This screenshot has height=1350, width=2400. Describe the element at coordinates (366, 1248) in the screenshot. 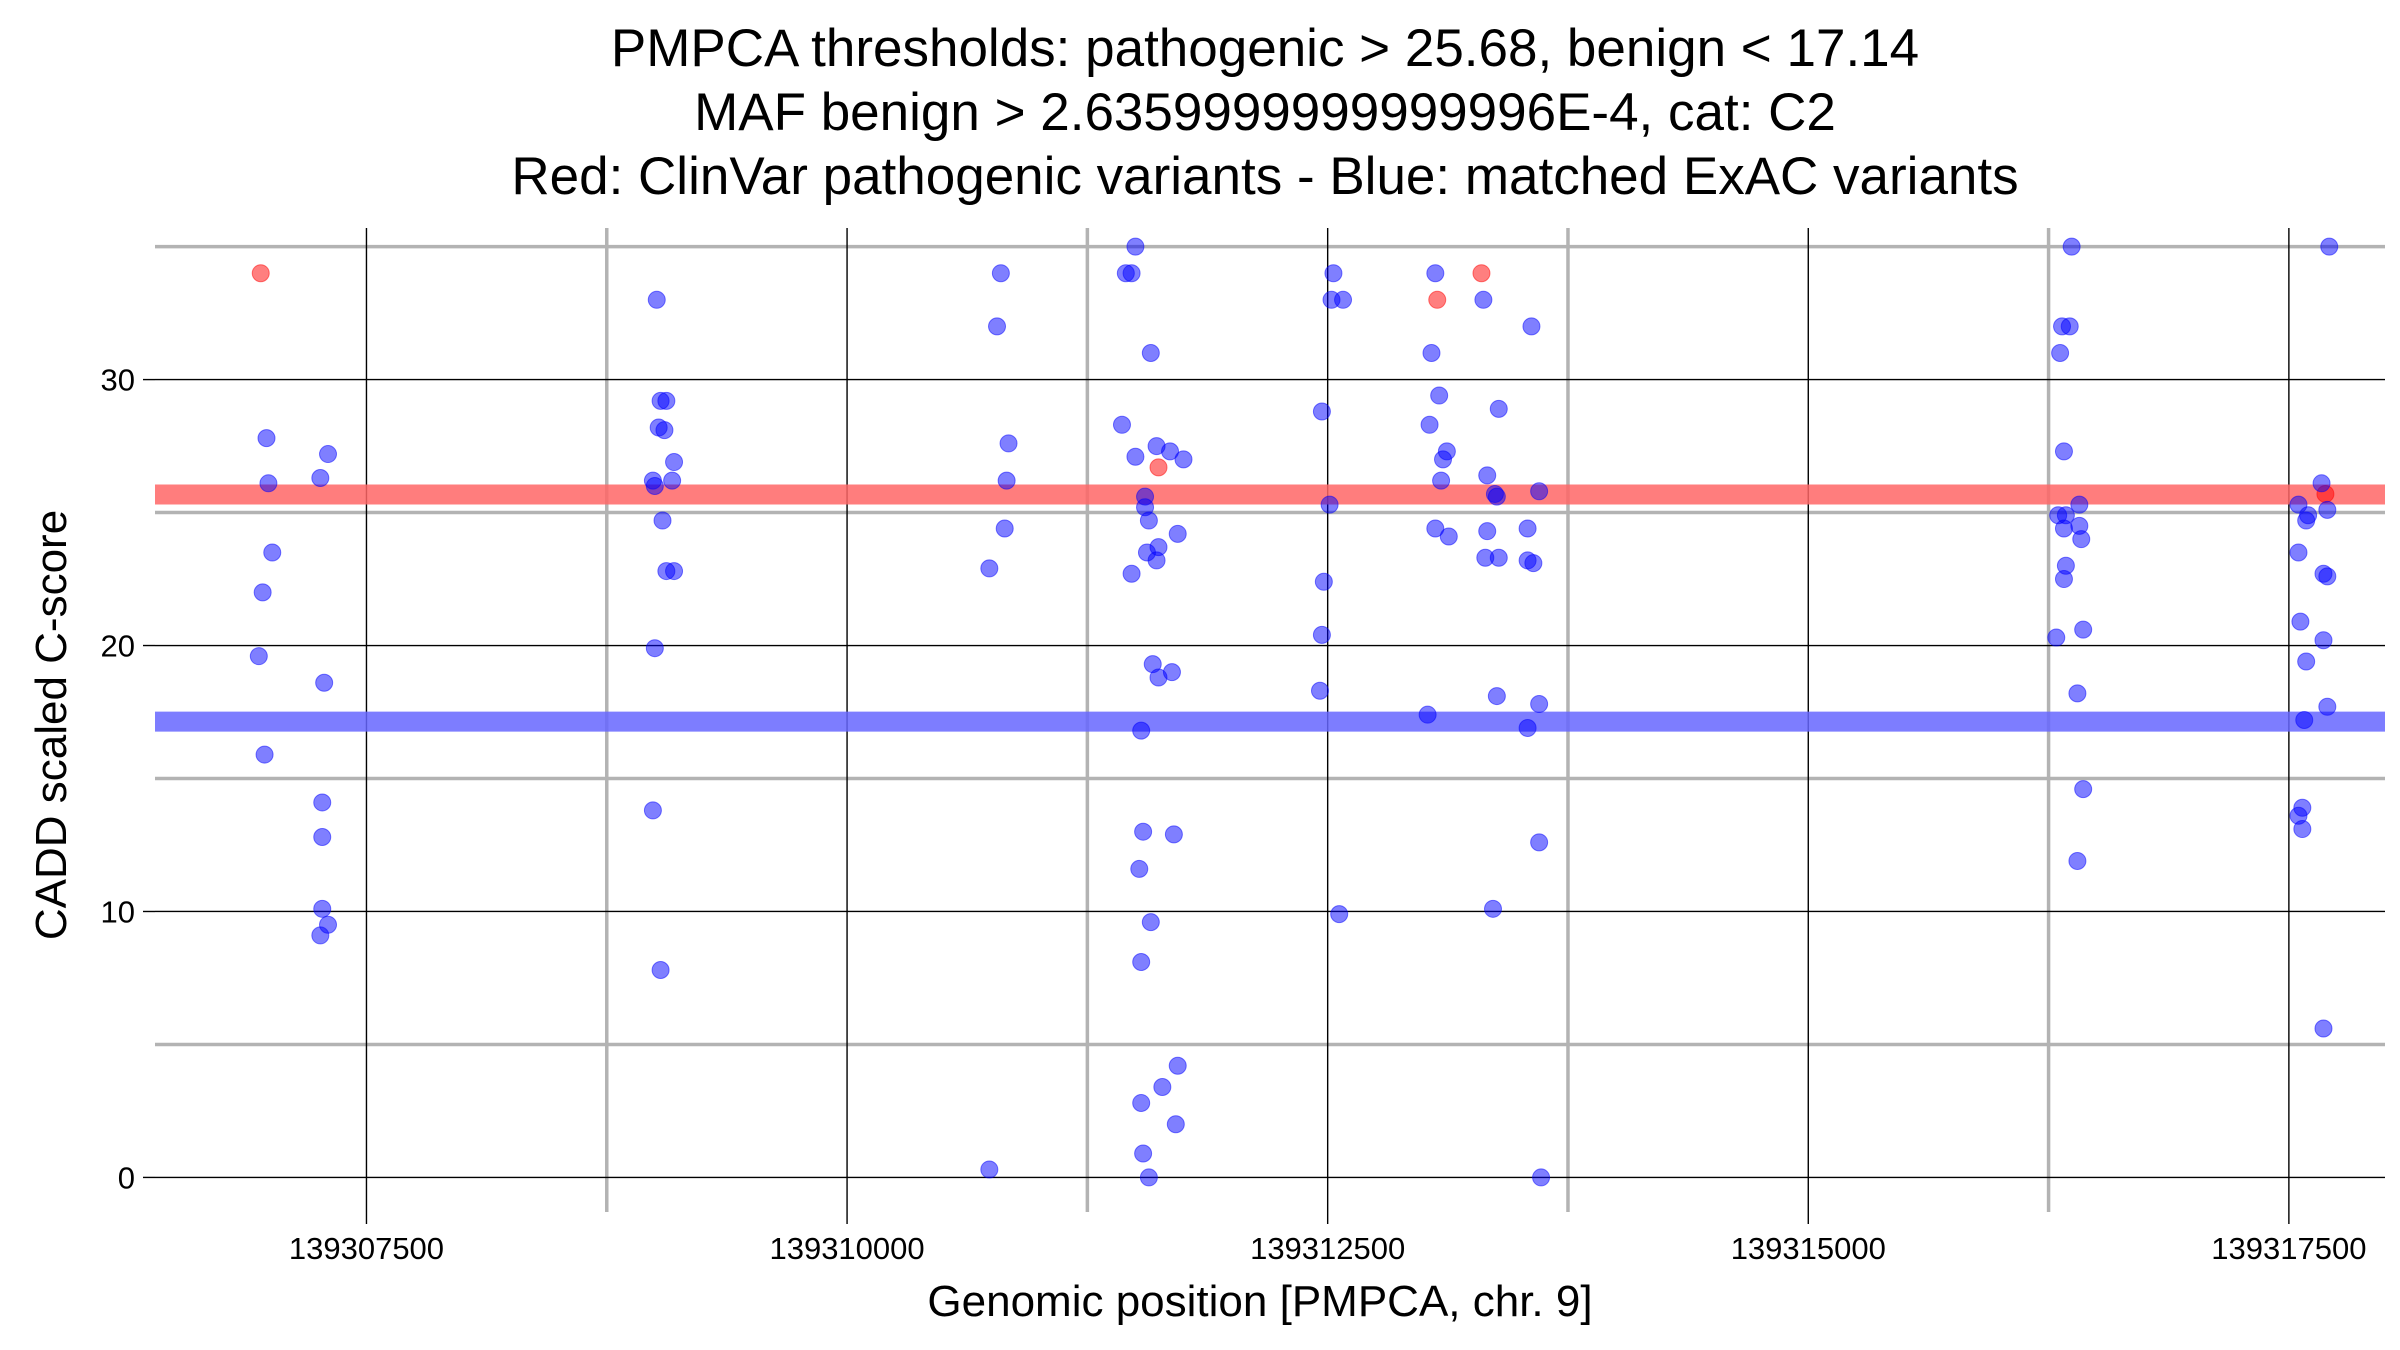

I see `x-tick-label: 139307500` at that location.